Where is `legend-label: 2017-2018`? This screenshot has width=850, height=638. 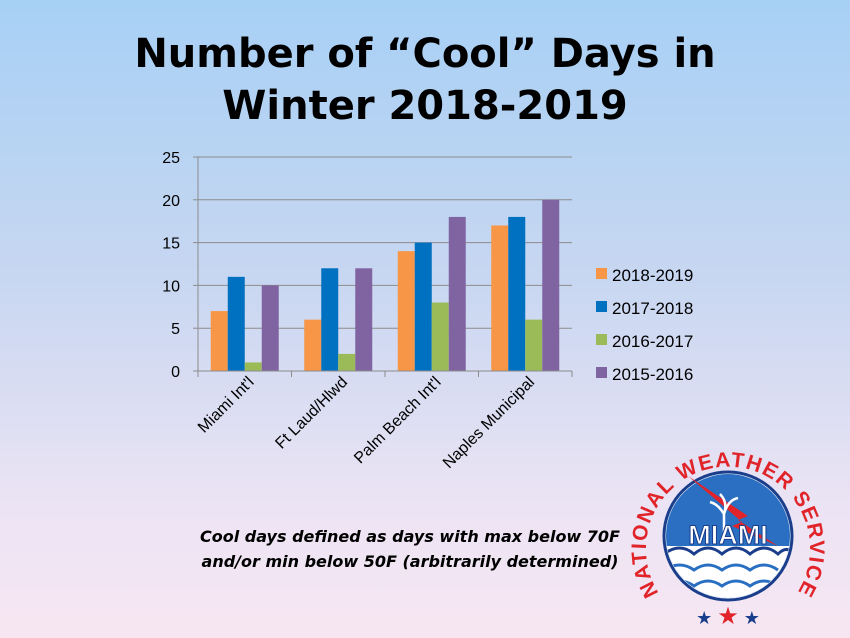
legend-label: 2017-2018 is located at coordinates (652, 308).